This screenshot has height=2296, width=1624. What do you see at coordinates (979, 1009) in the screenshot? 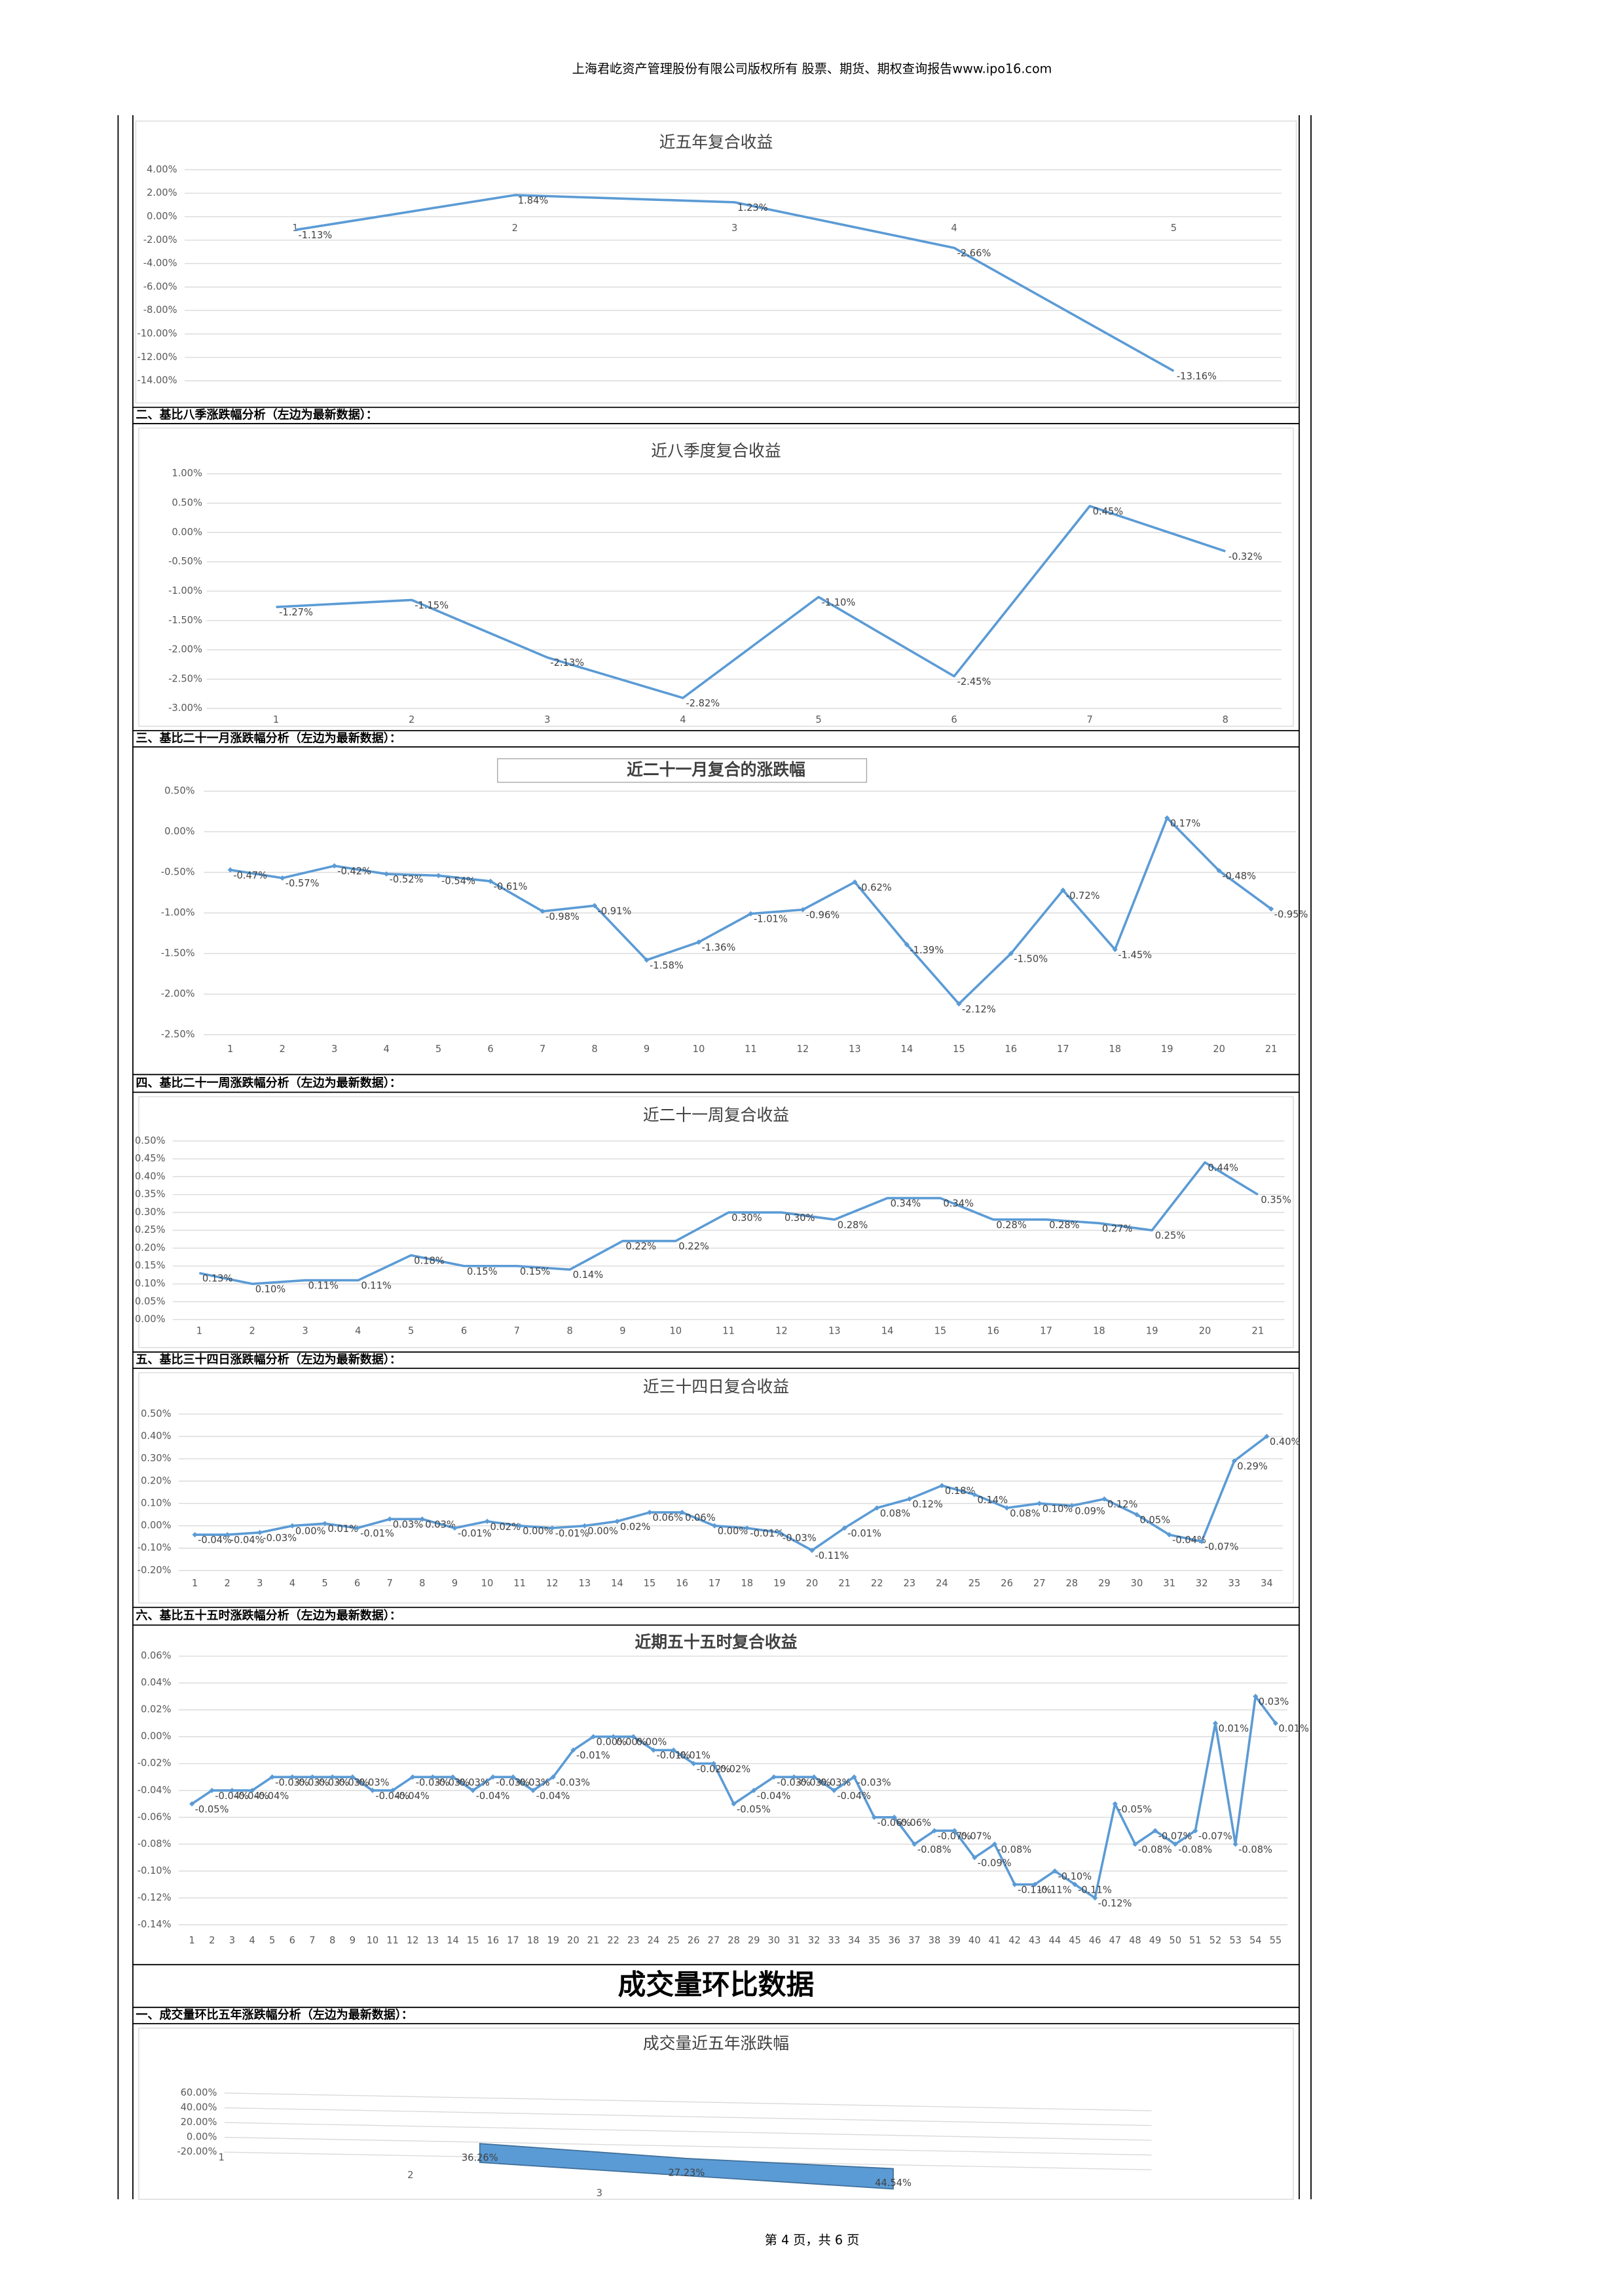
I see `data-label: -2.12%` at bounding box center [979, 1009].